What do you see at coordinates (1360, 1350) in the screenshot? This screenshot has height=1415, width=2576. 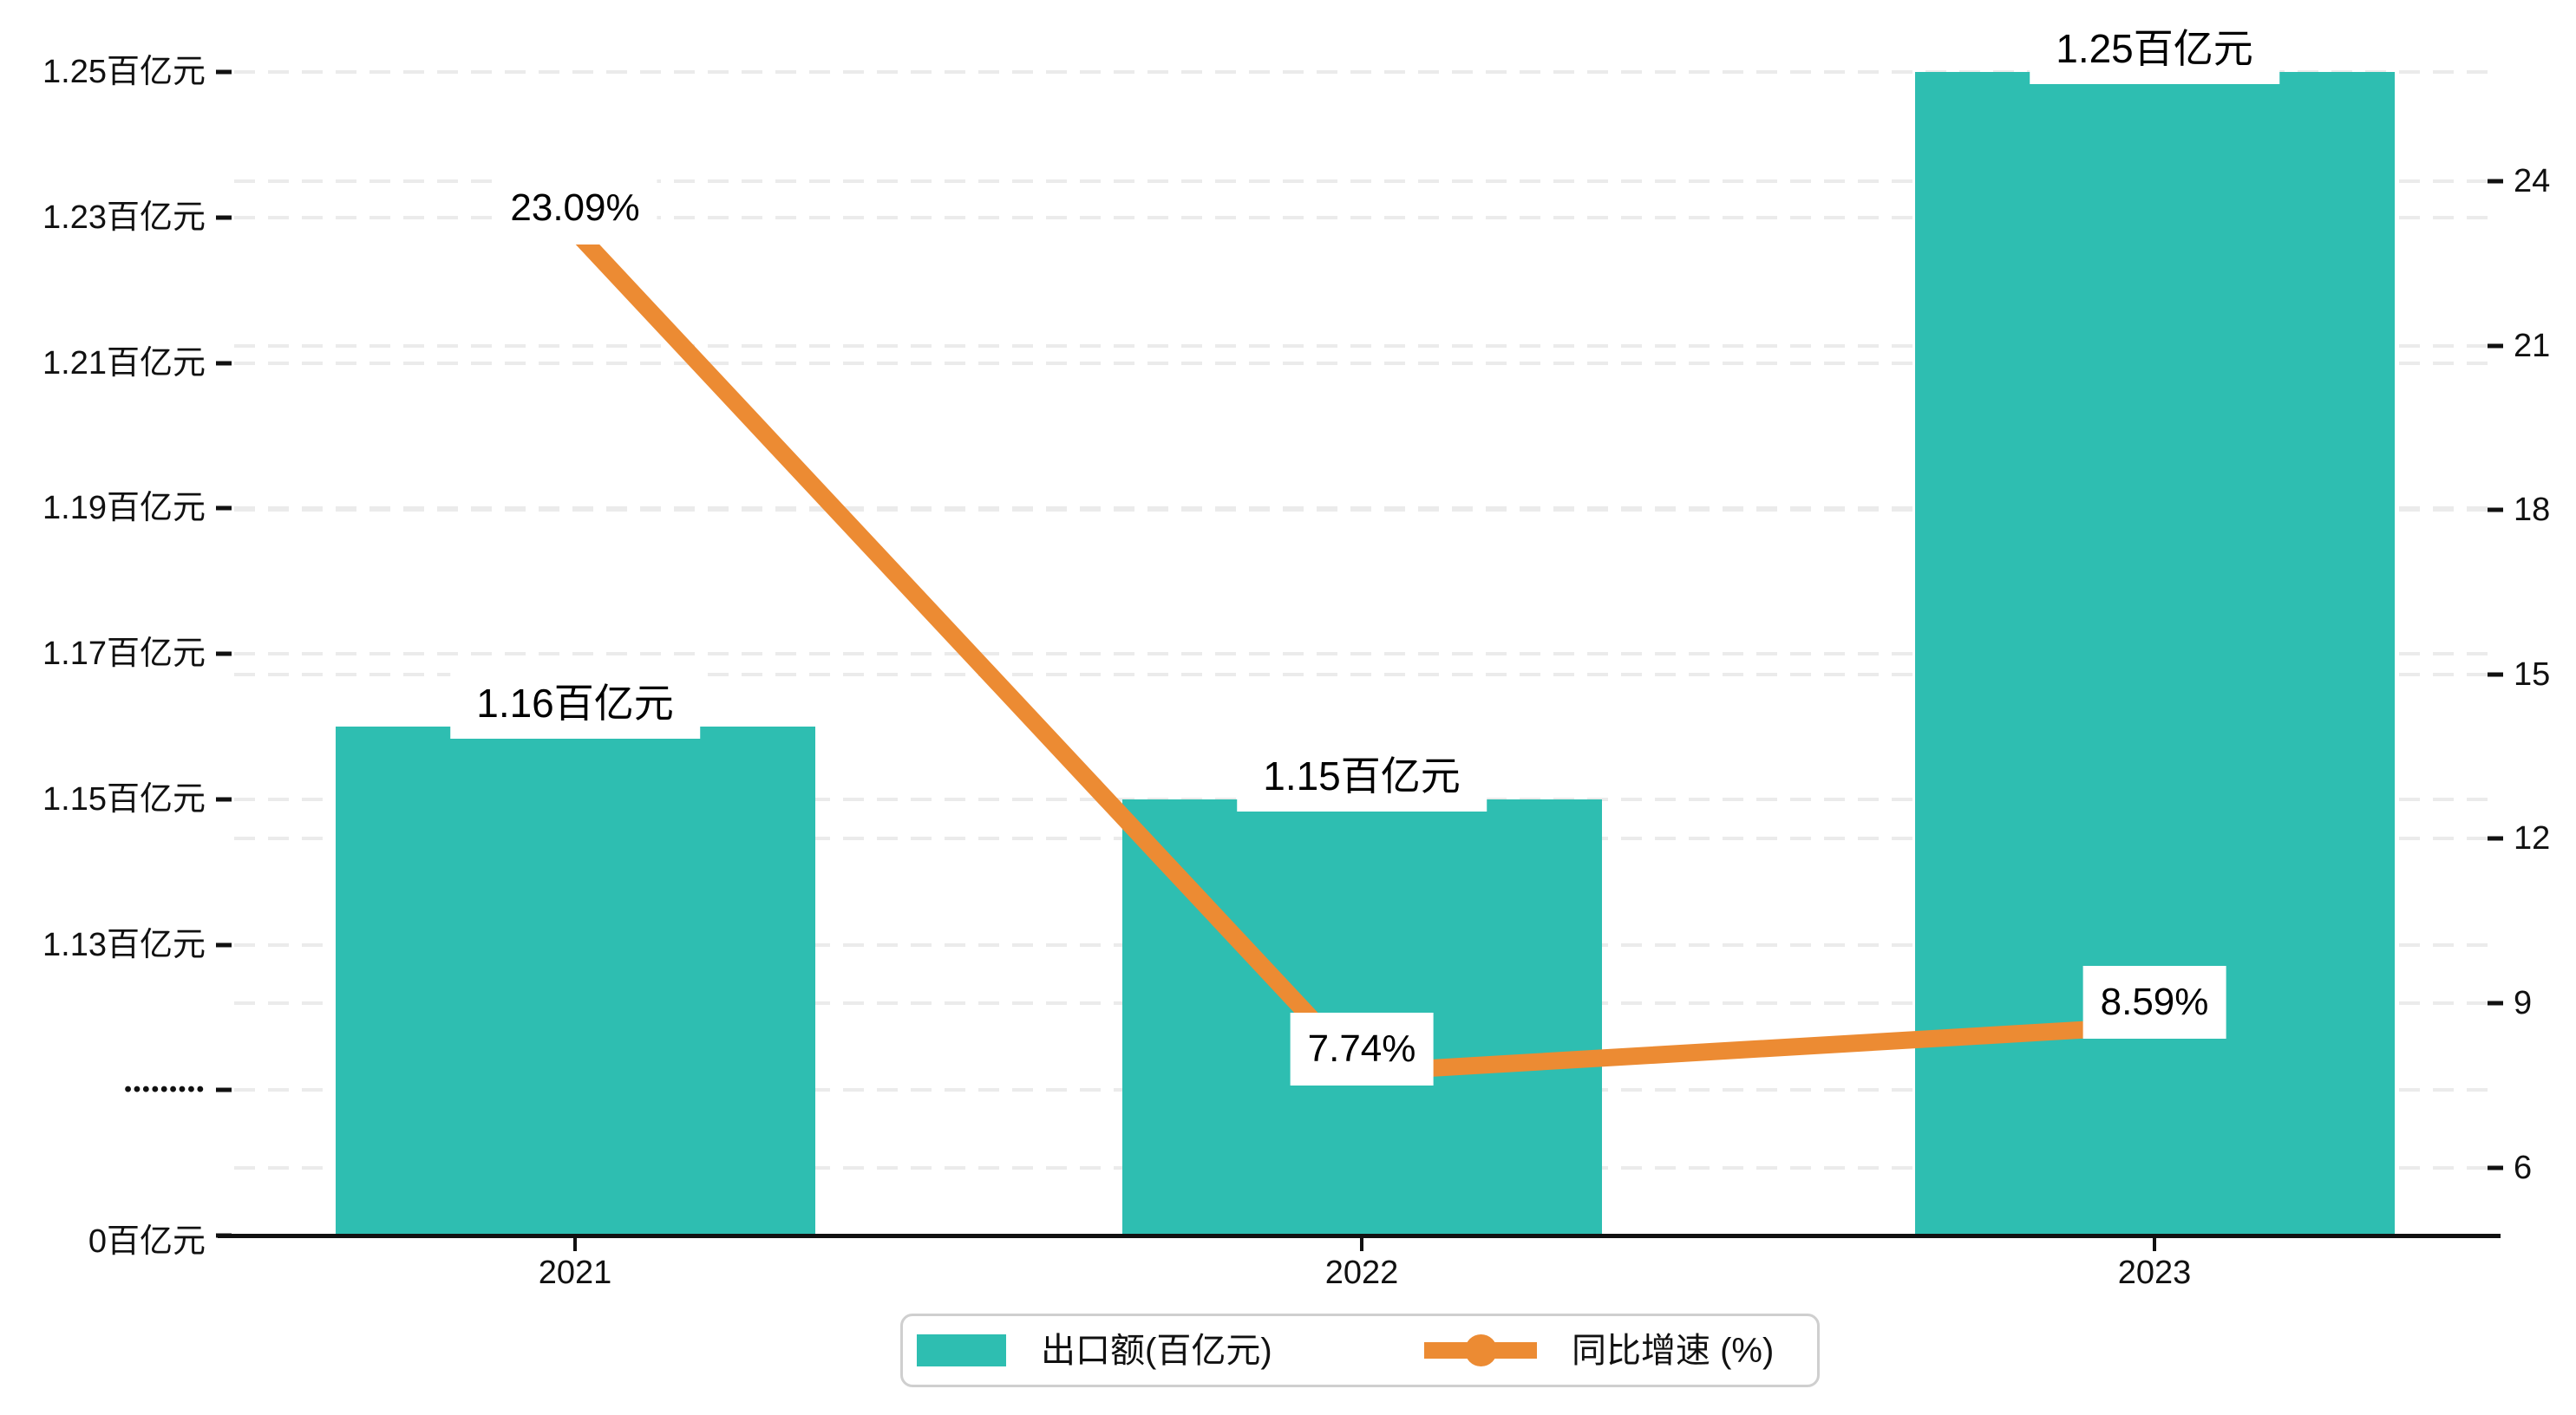 I see `legend: 出口额(百亿元) 同比增速 (%)` at bounding box center [1360, 1350].